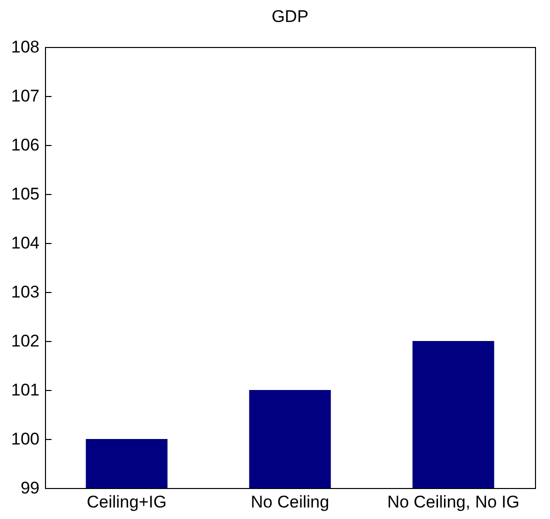 The height and width of the screenshot is (519, 550). Describe the element at coordinates (290, 502) in the screenshot. I see `x-tick-label: No Ceiling` at that location.